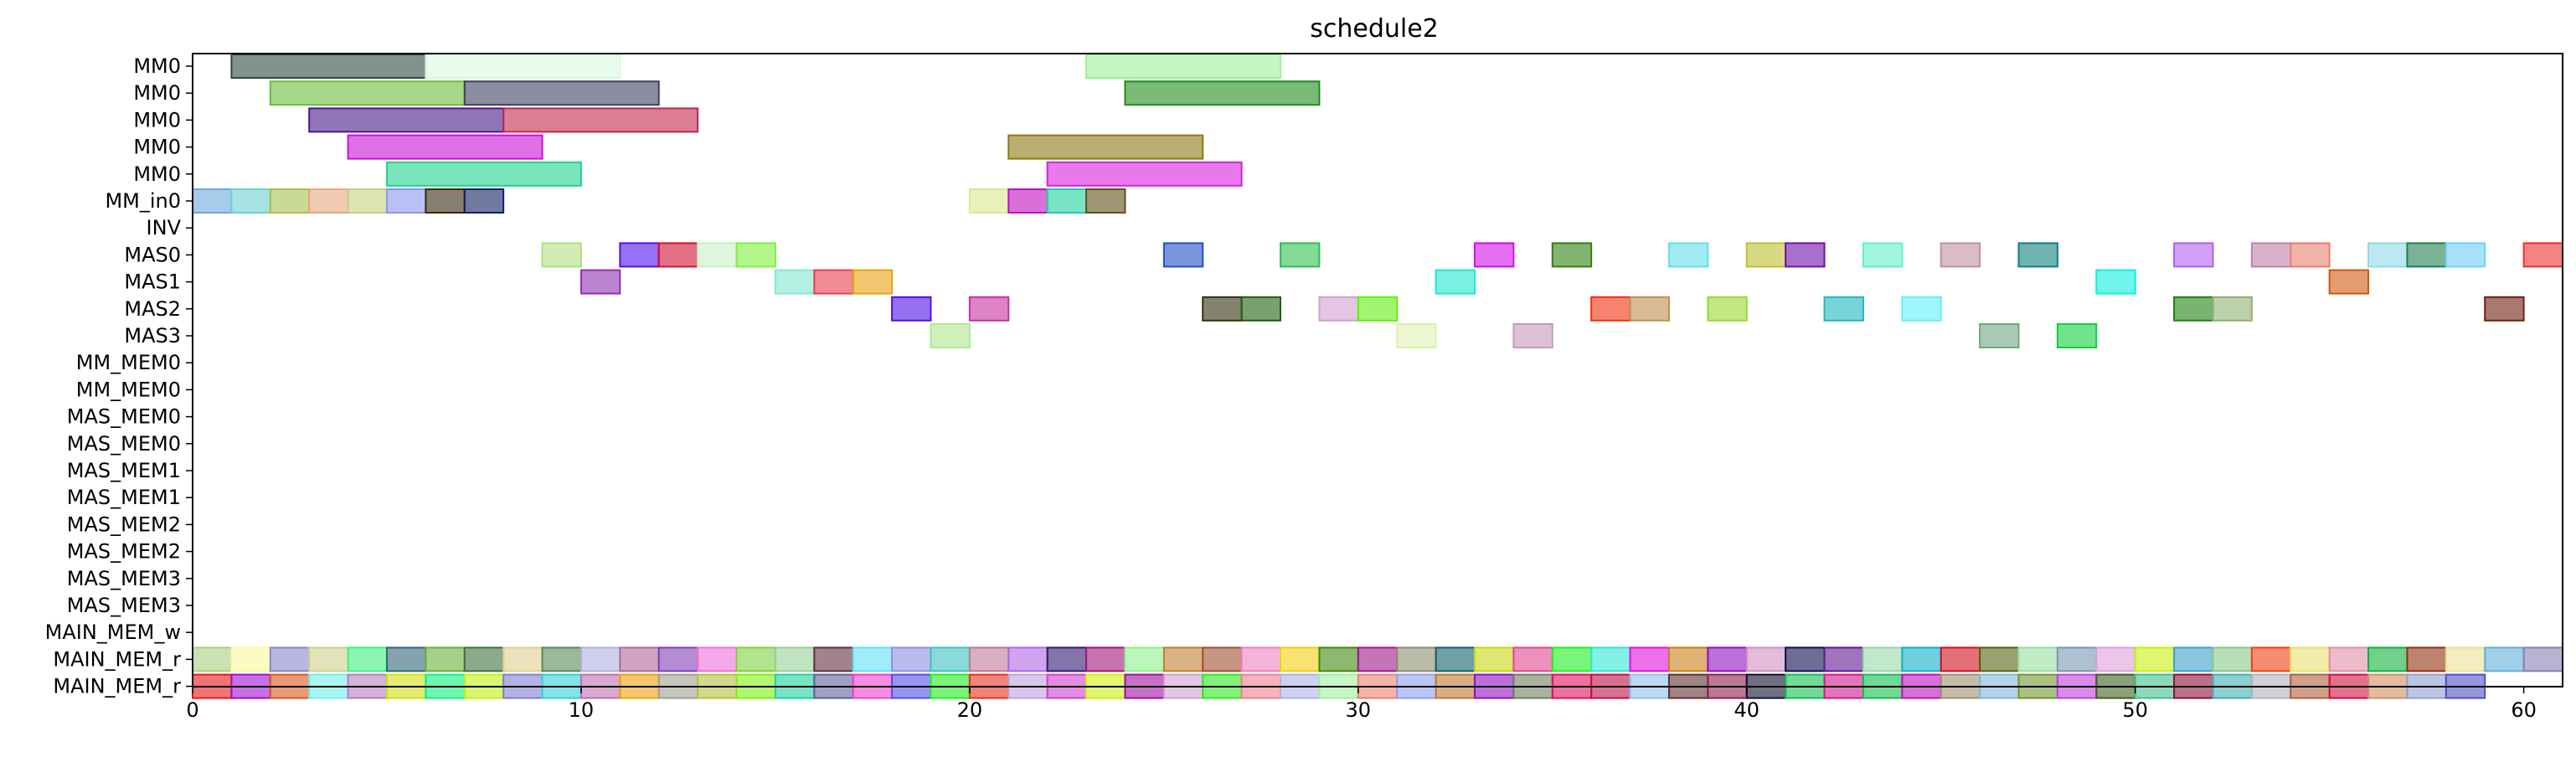  I want to click on y-tick-label-2: MM0, so click(157, 120).